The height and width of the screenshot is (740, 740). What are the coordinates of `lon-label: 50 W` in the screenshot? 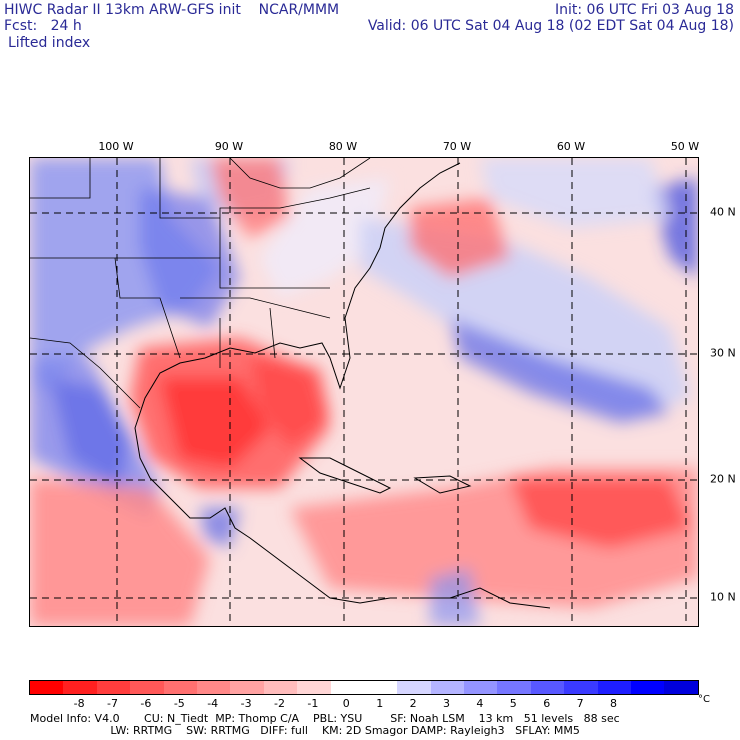 It's located at (685, 146).